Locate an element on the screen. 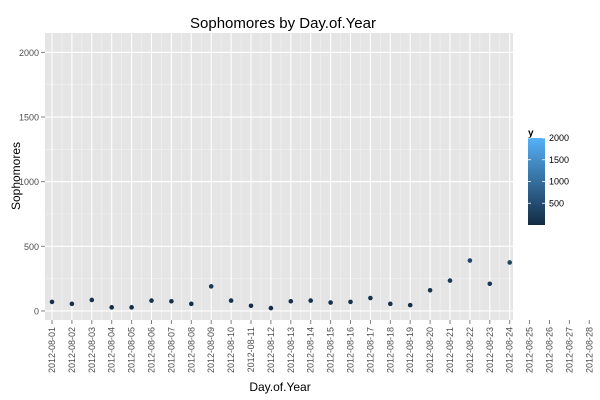  legend-break-label: 500 is located at coordinates (556, 203).